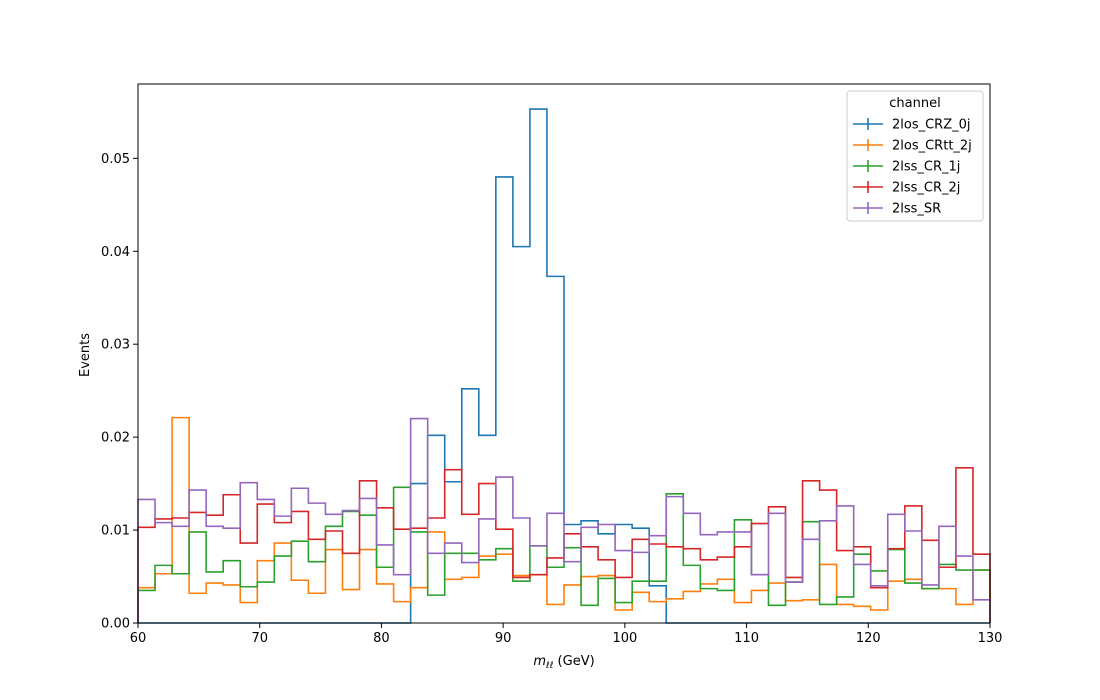 The image size is (1100, 700). I want to click on x-tick-label: 90, so click(503, 638).